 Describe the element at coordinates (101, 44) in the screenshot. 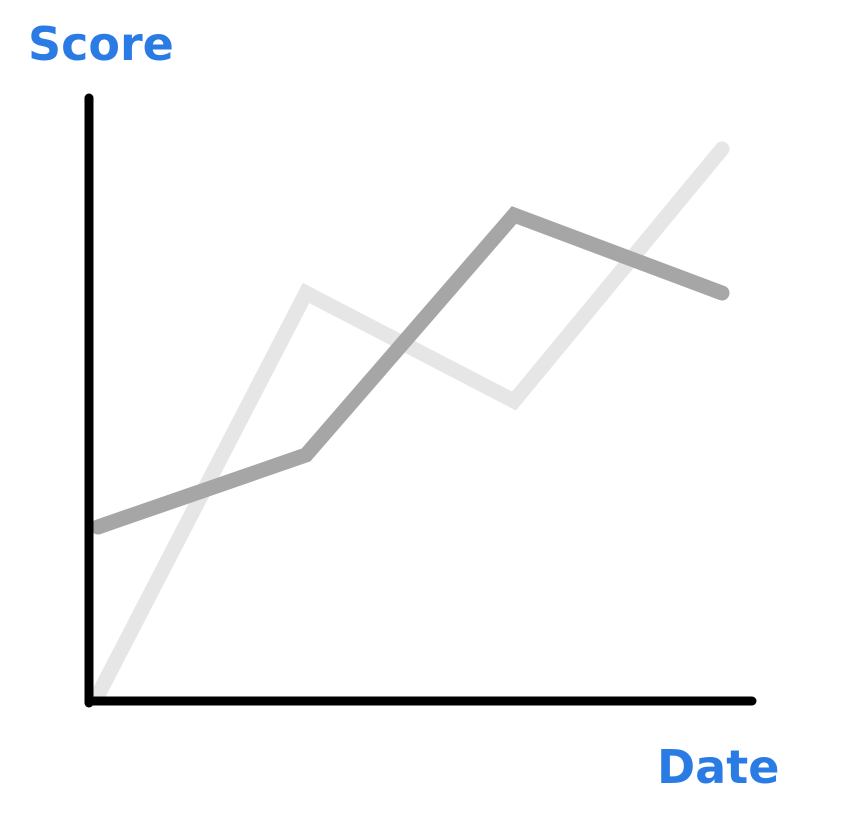

I see `y-axis-title: Score` at that location.